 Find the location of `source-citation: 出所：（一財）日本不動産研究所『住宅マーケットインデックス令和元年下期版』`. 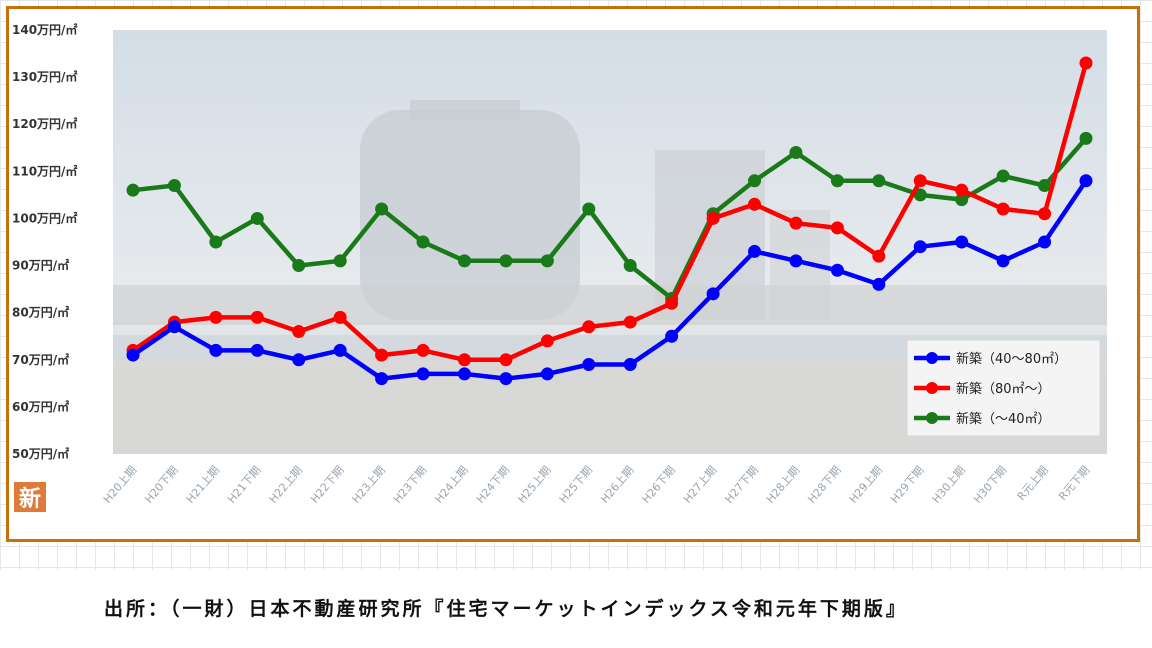

source-citation: 出所：（一財）日本不動産研究所『住宅マーケットインデックス令和元年下期版』 is located at coordinates (506, 609).